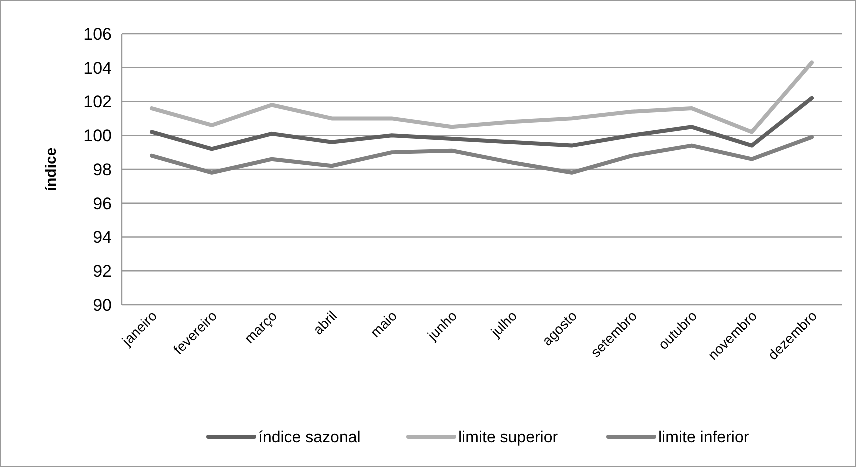  Describe the element at coordinates (704, 438) in the screenshot. I see `legend-label: limite inferior` at that location.